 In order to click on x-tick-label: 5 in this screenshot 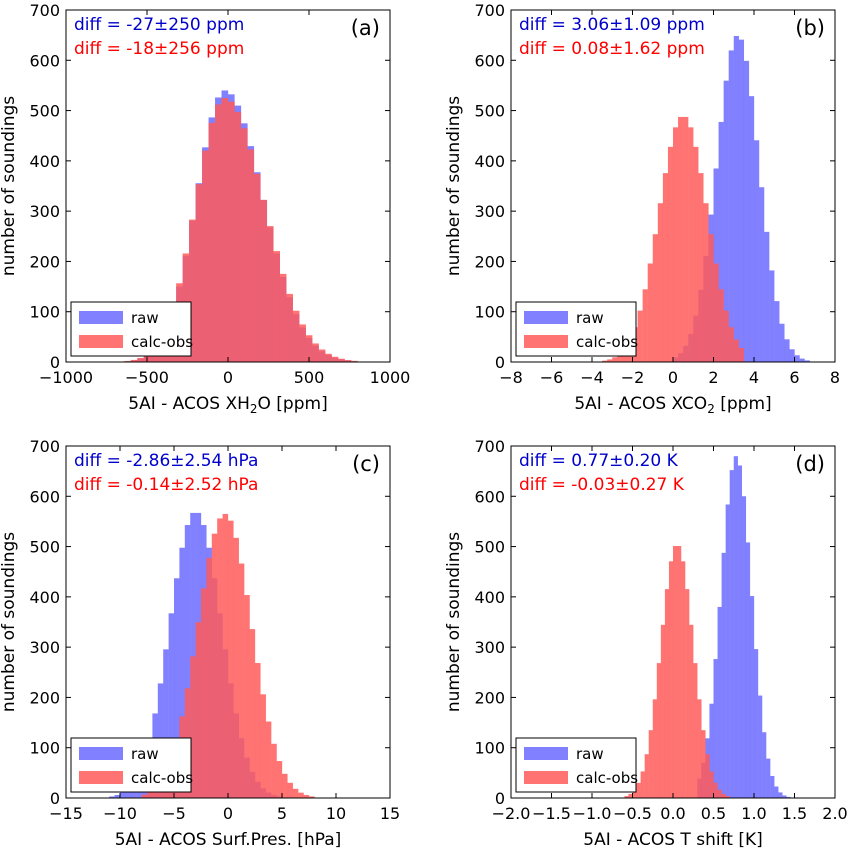, I will do `click(282, 813)`.